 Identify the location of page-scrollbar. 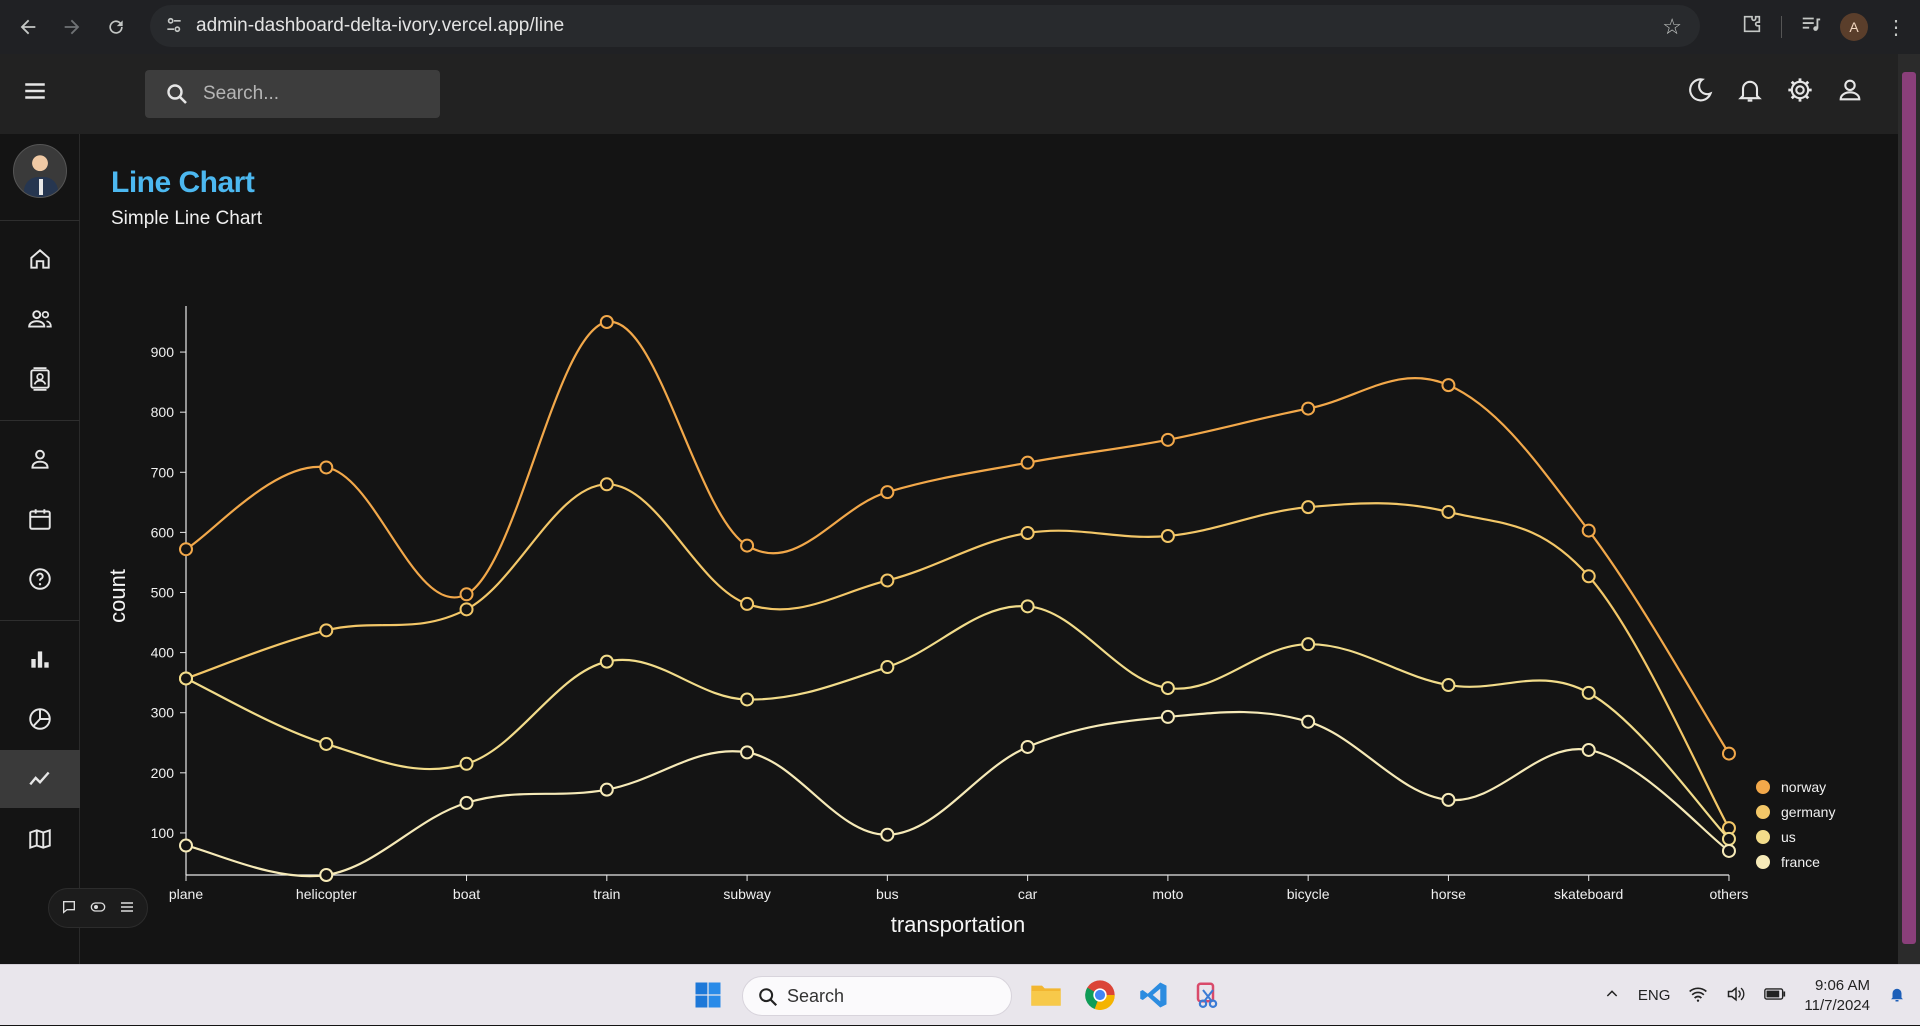
(1909, 509).